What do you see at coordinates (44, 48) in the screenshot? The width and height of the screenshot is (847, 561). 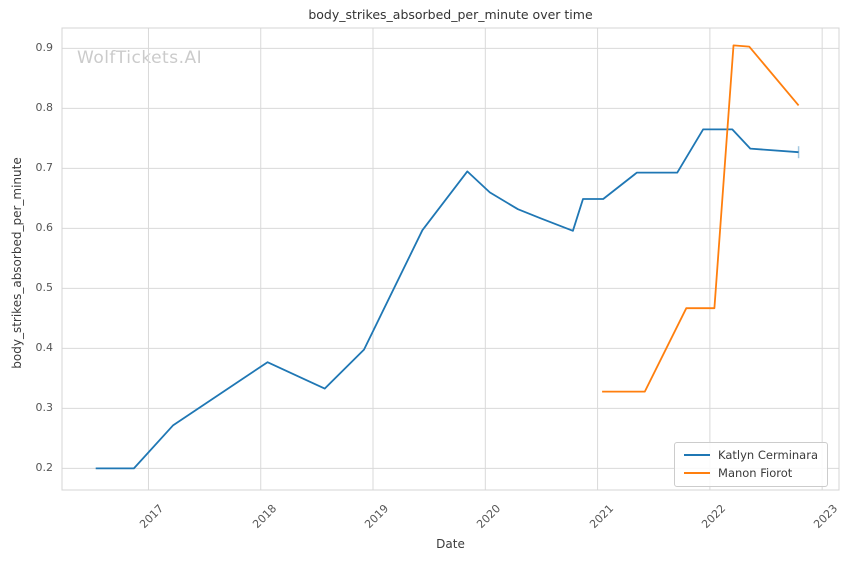 I see `y-tick-label-0.9: 0.9` at bounding box center [44, 48].